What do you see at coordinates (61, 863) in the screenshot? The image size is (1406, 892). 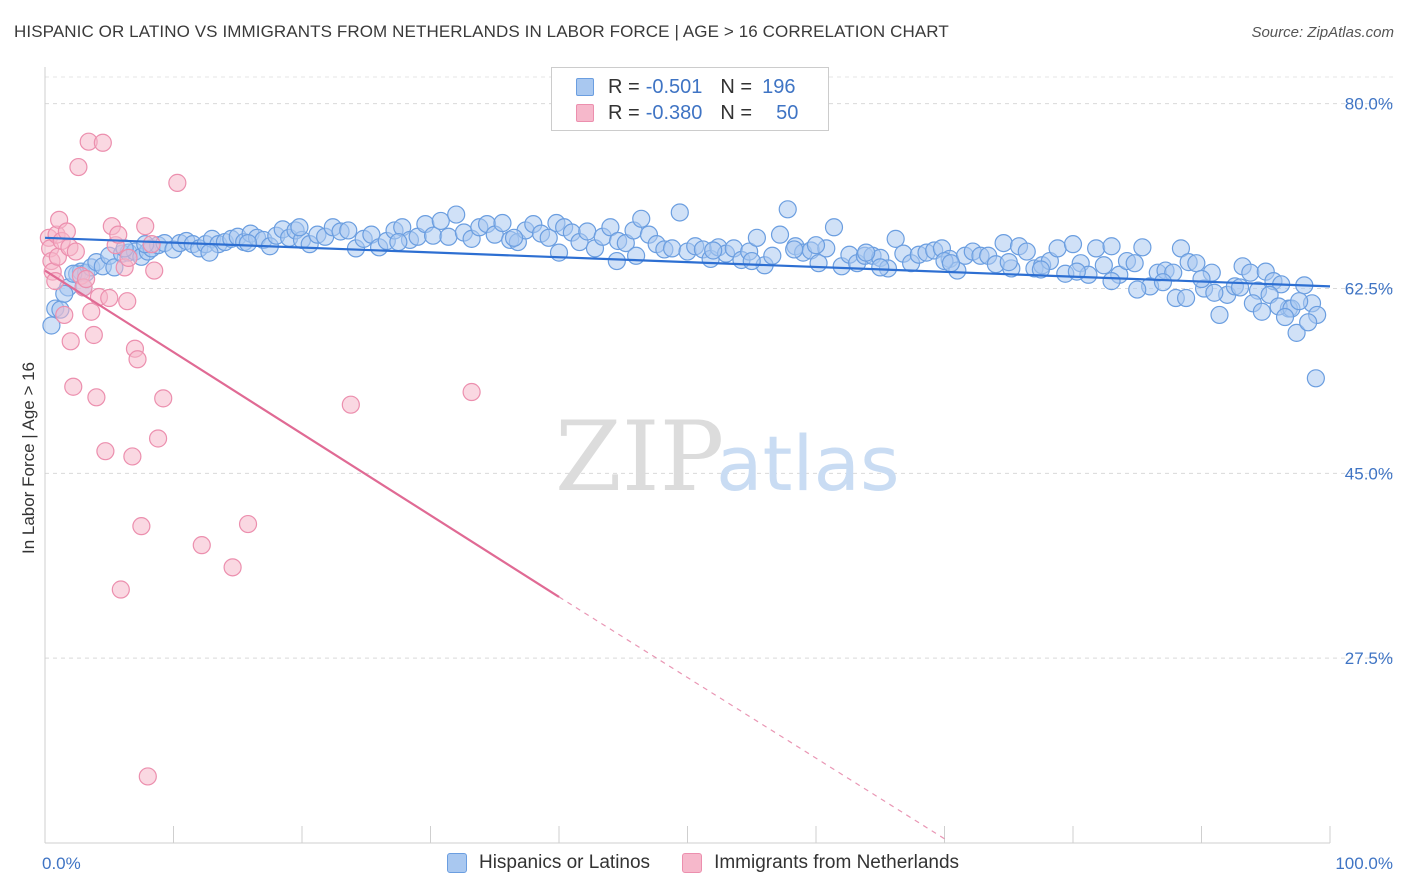 I see `x-tick-label: 0.0%` at bounding box center [61, 863].